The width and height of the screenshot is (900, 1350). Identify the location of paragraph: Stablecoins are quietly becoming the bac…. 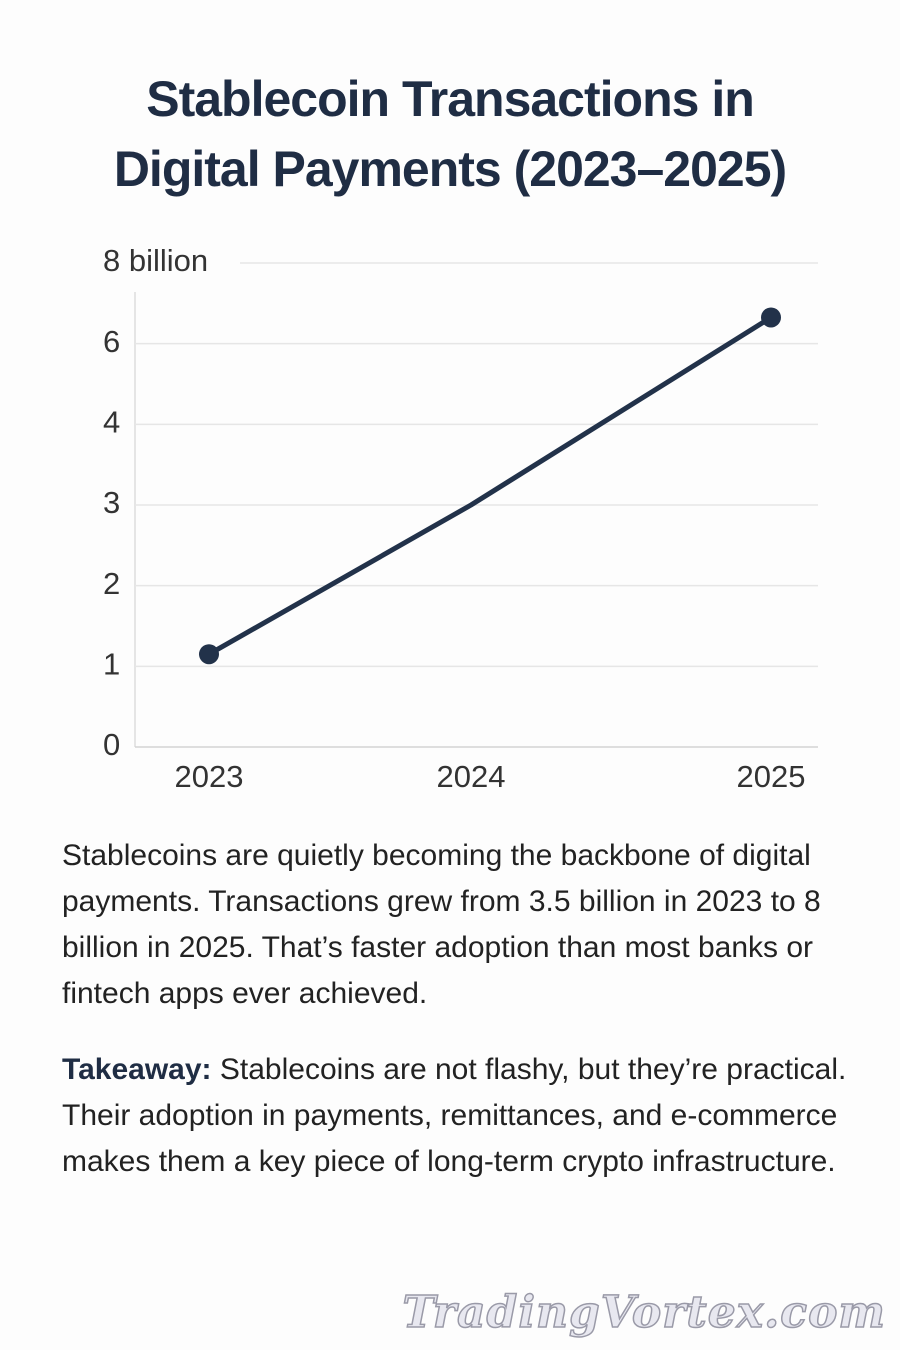
(441, 924).